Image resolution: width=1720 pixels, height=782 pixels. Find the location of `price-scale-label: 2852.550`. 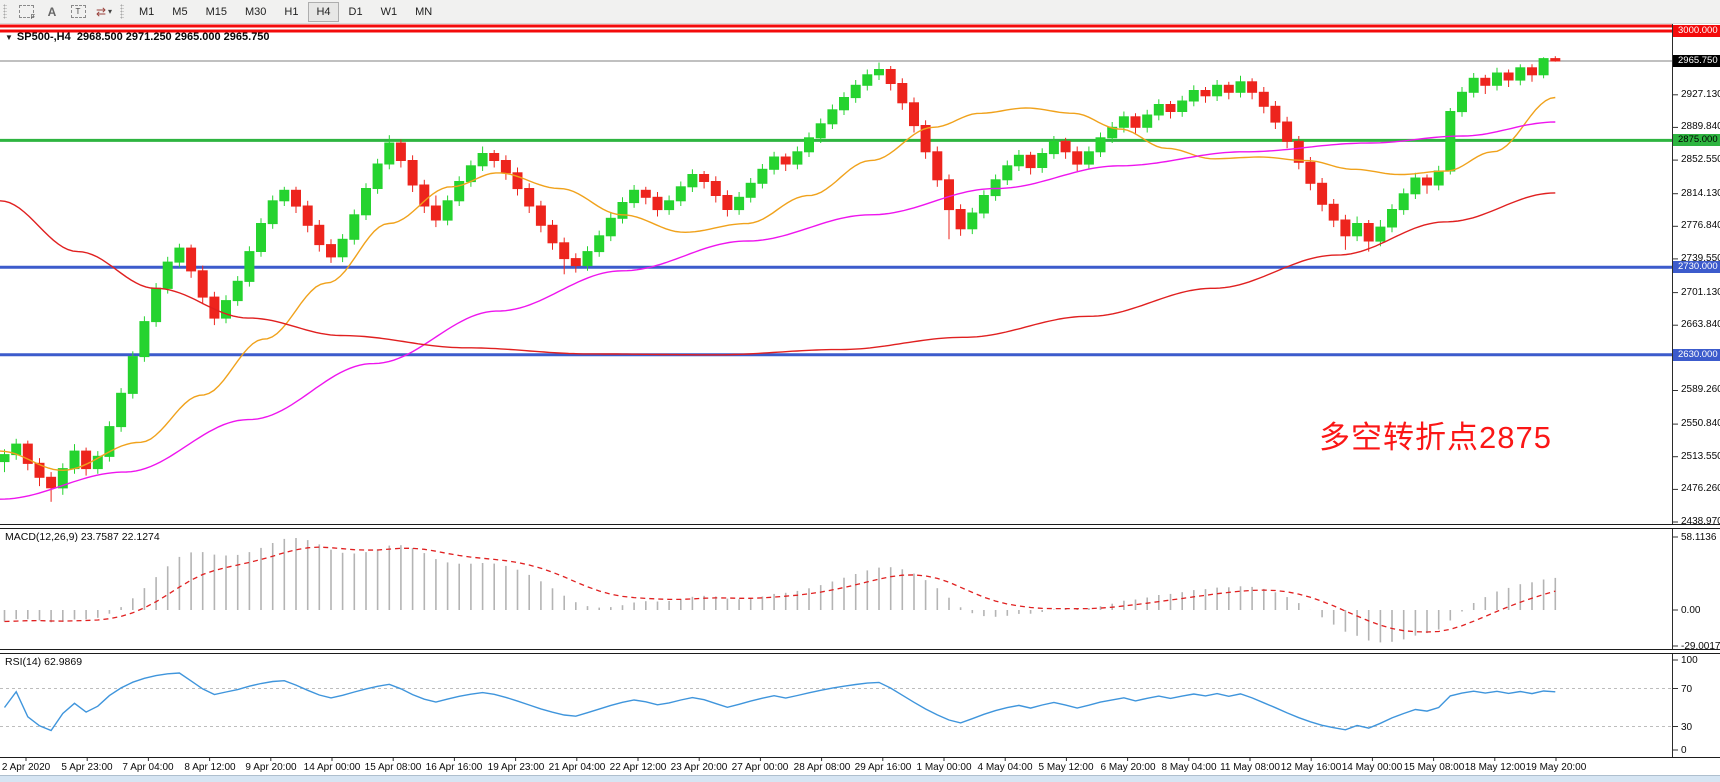

price-scale-label: 2852.550 is located at coordinates (1700, 159).